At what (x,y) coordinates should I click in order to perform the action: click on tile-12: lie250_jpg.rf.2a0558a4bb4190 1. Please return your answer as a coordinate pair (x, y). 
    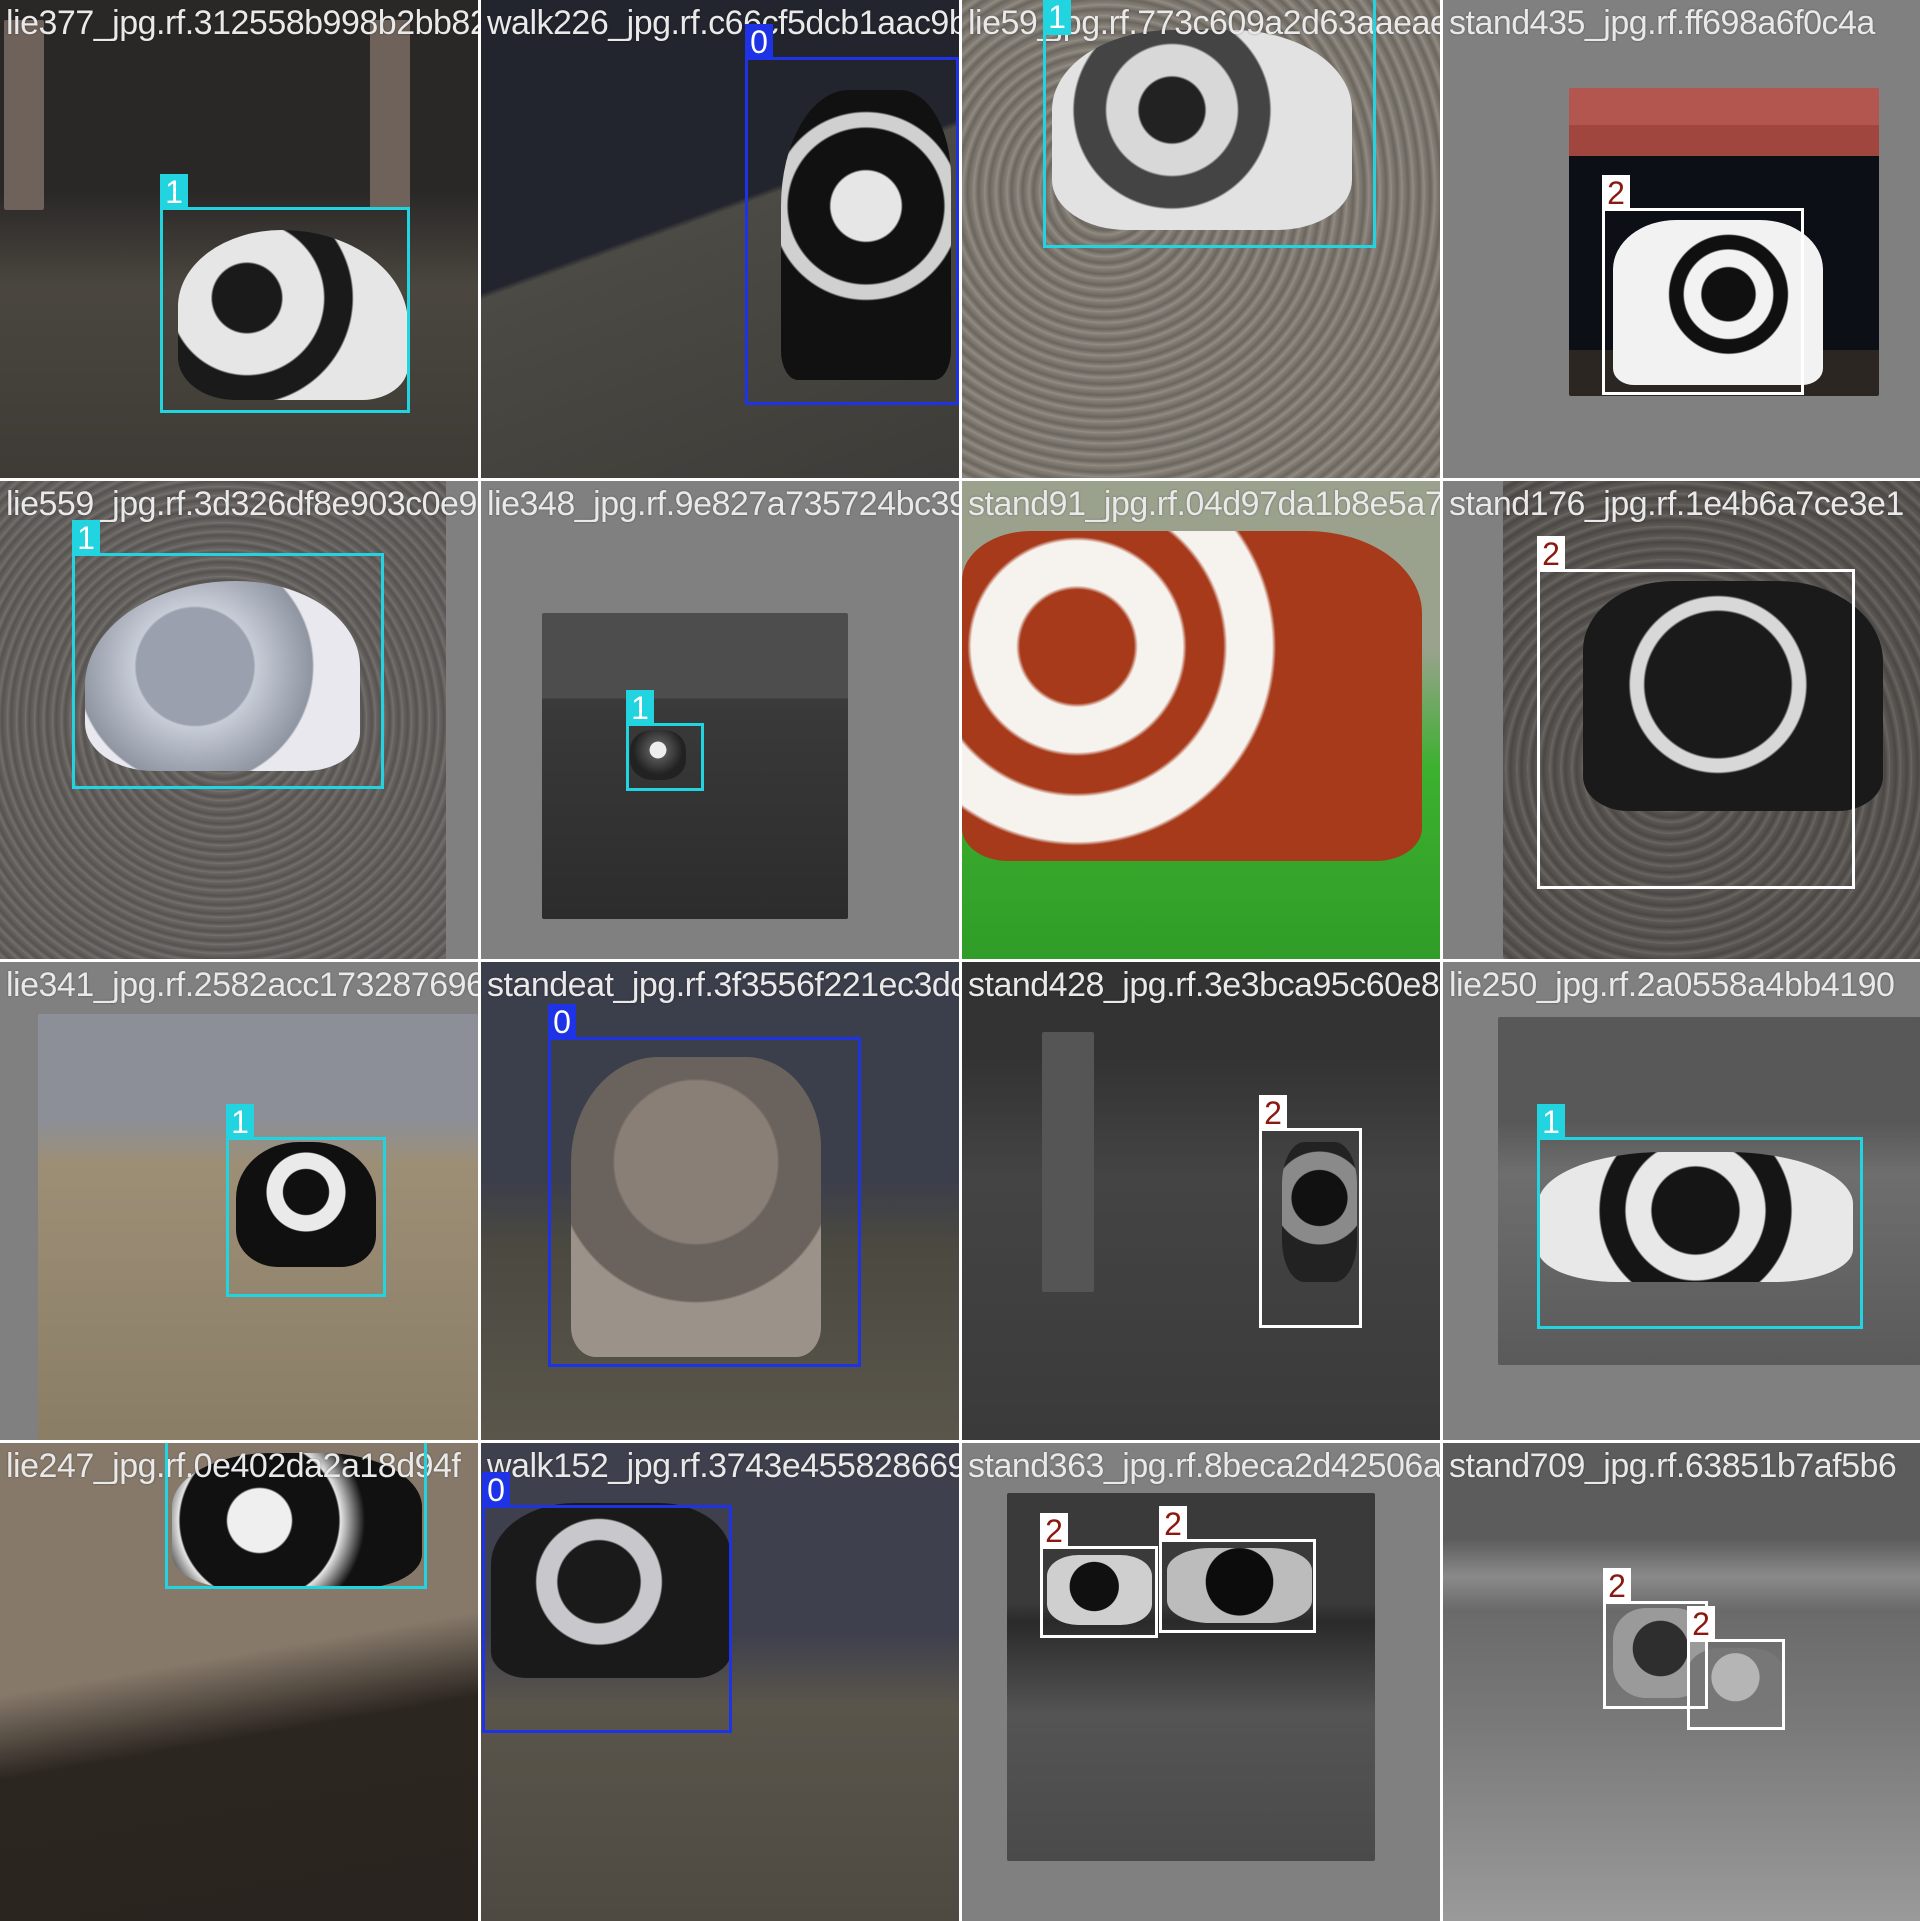
    Looking at the image, I should click on (1681, 1201).